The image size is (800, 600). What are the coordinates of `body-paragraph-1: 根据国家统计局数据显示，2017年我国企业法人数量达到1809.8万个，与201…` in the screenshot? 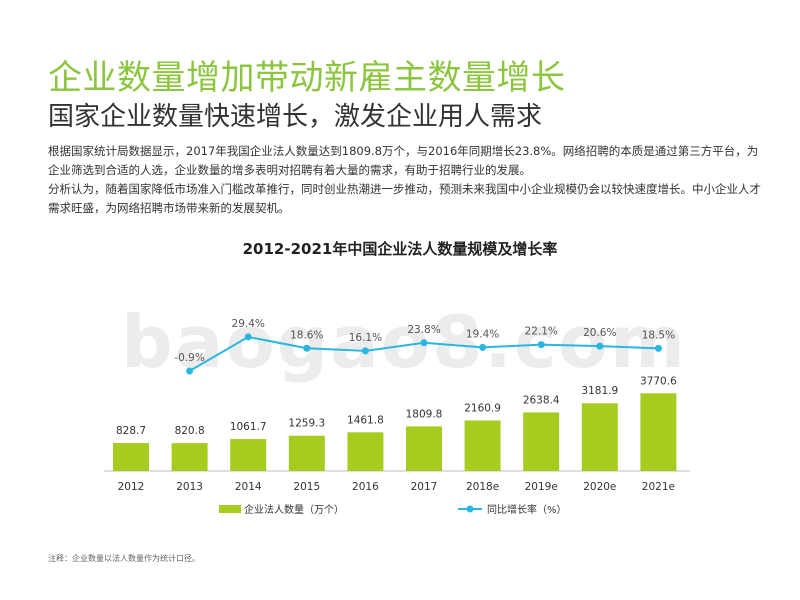 It's located at (403, 160).